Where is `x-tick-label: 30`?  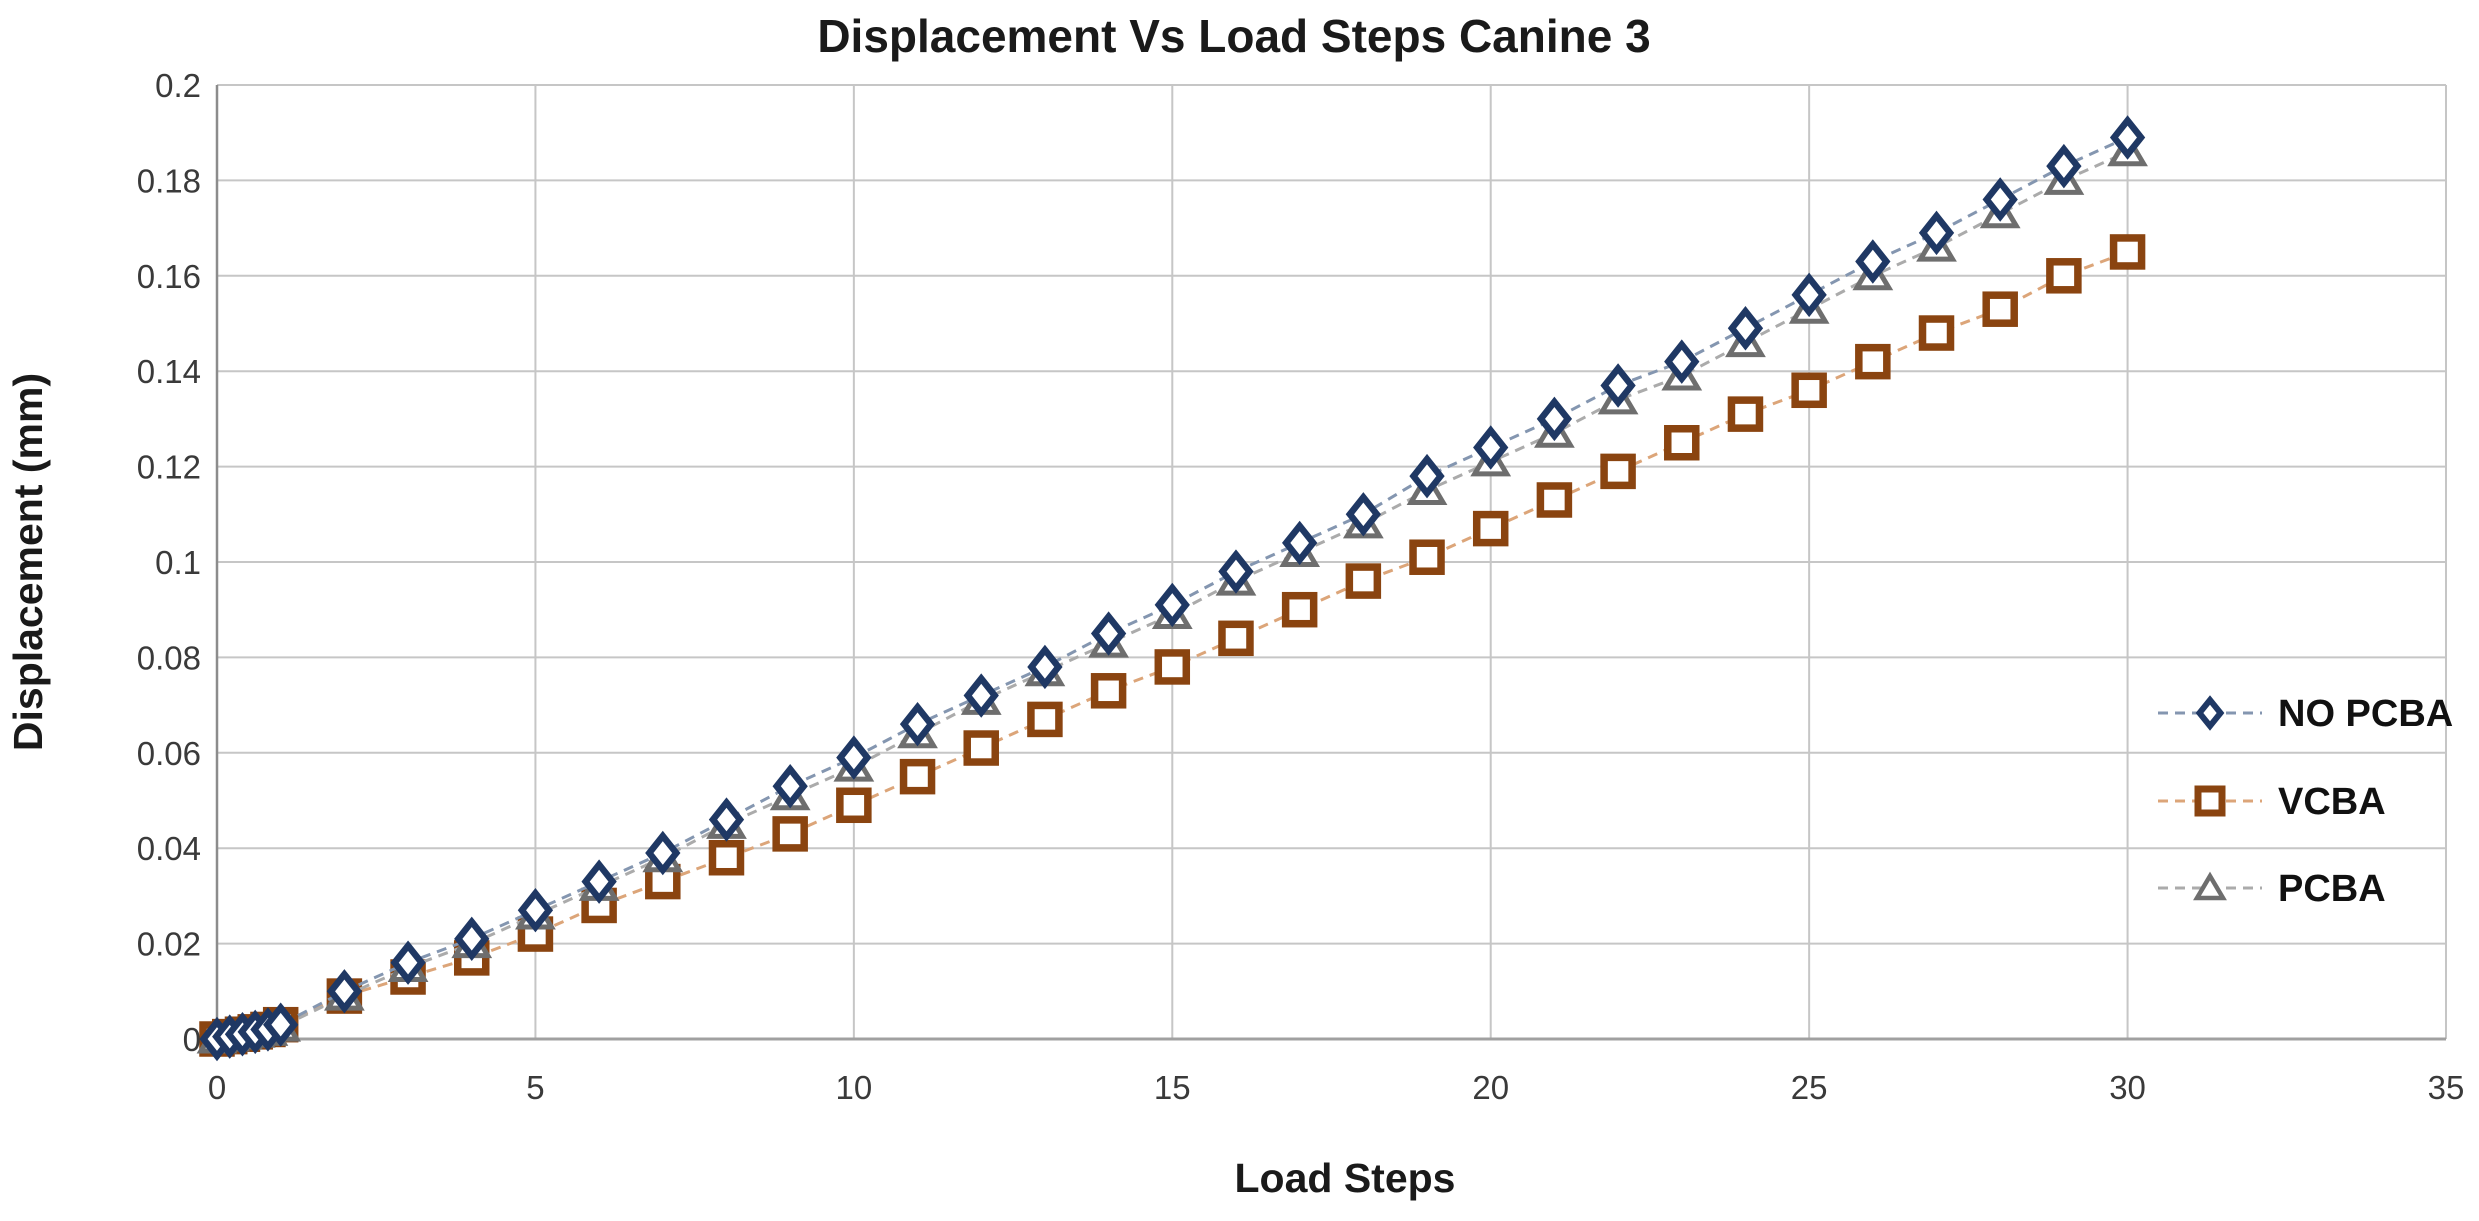 x-tick-label: 30 is located at coordinates (2127, 1087).